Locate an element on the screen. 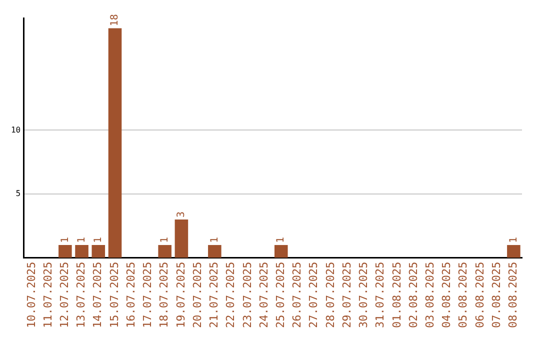  x-tick-label: 03.08.2025 is located at coordinates (429, 295).